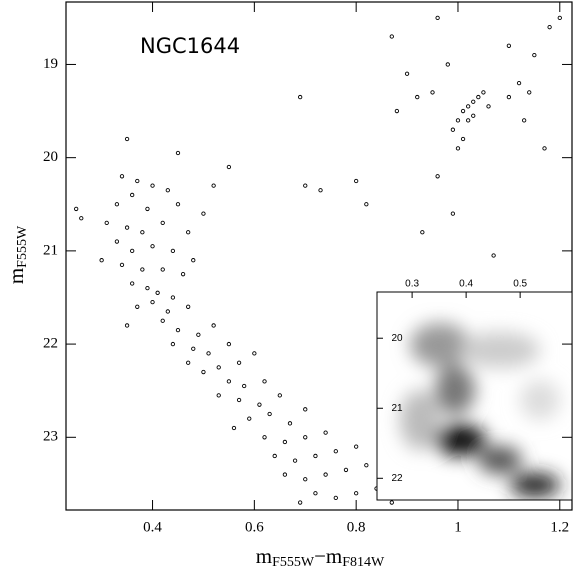 Image resolution: width=577 pixels, height=577 pixels. I want to click on y-tick-label: 21, so click(50, 250).